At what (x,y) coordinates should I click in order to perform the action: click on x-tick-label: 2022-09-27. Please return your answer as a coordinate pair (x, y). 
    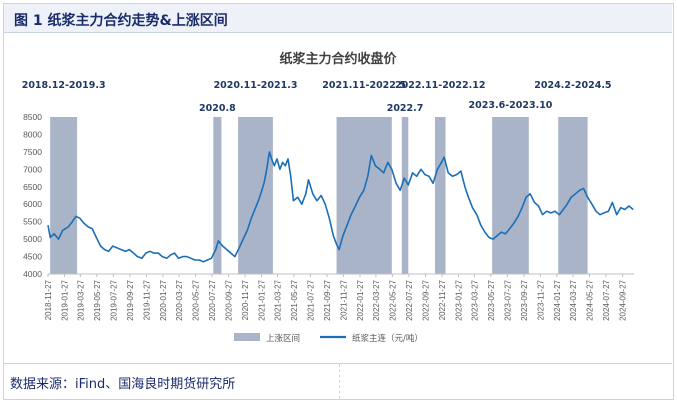
    Looking at the image, I should click on (426, 299).